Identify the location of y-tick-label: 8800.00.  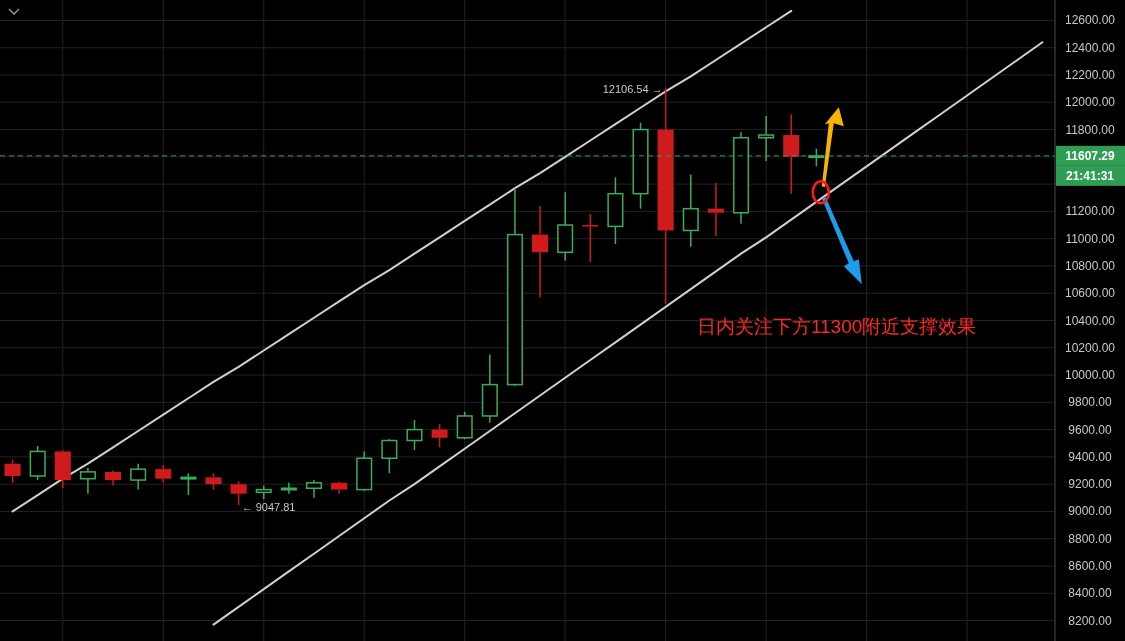
(1090, 538).